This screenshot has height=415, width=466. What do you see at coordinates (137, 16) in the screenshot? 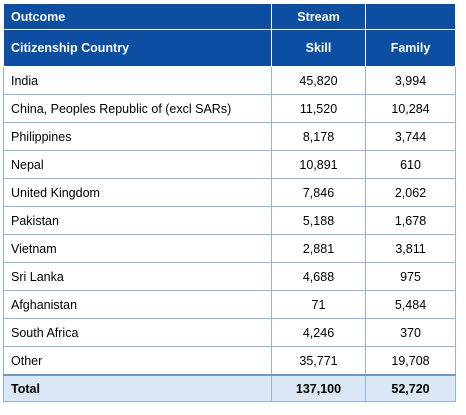
I see `header-outcome: Outcome` at bounding box center [137, 16].